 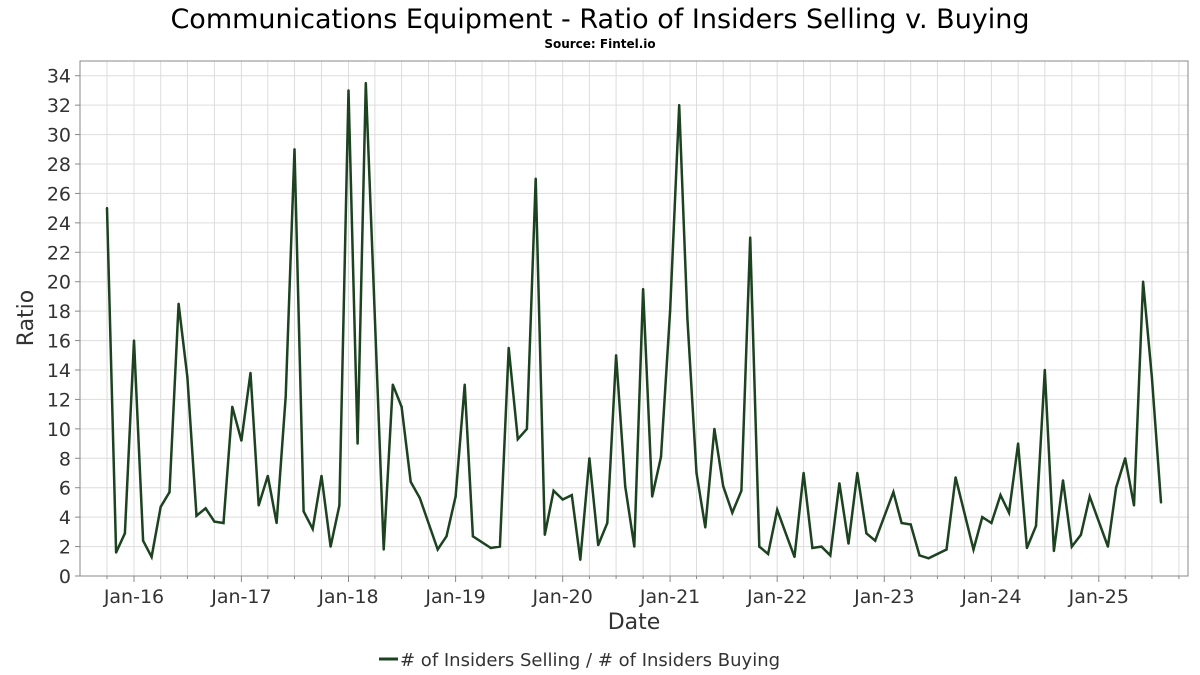 I want to click on y-tick-label: 6, so click(x=65, y=489).